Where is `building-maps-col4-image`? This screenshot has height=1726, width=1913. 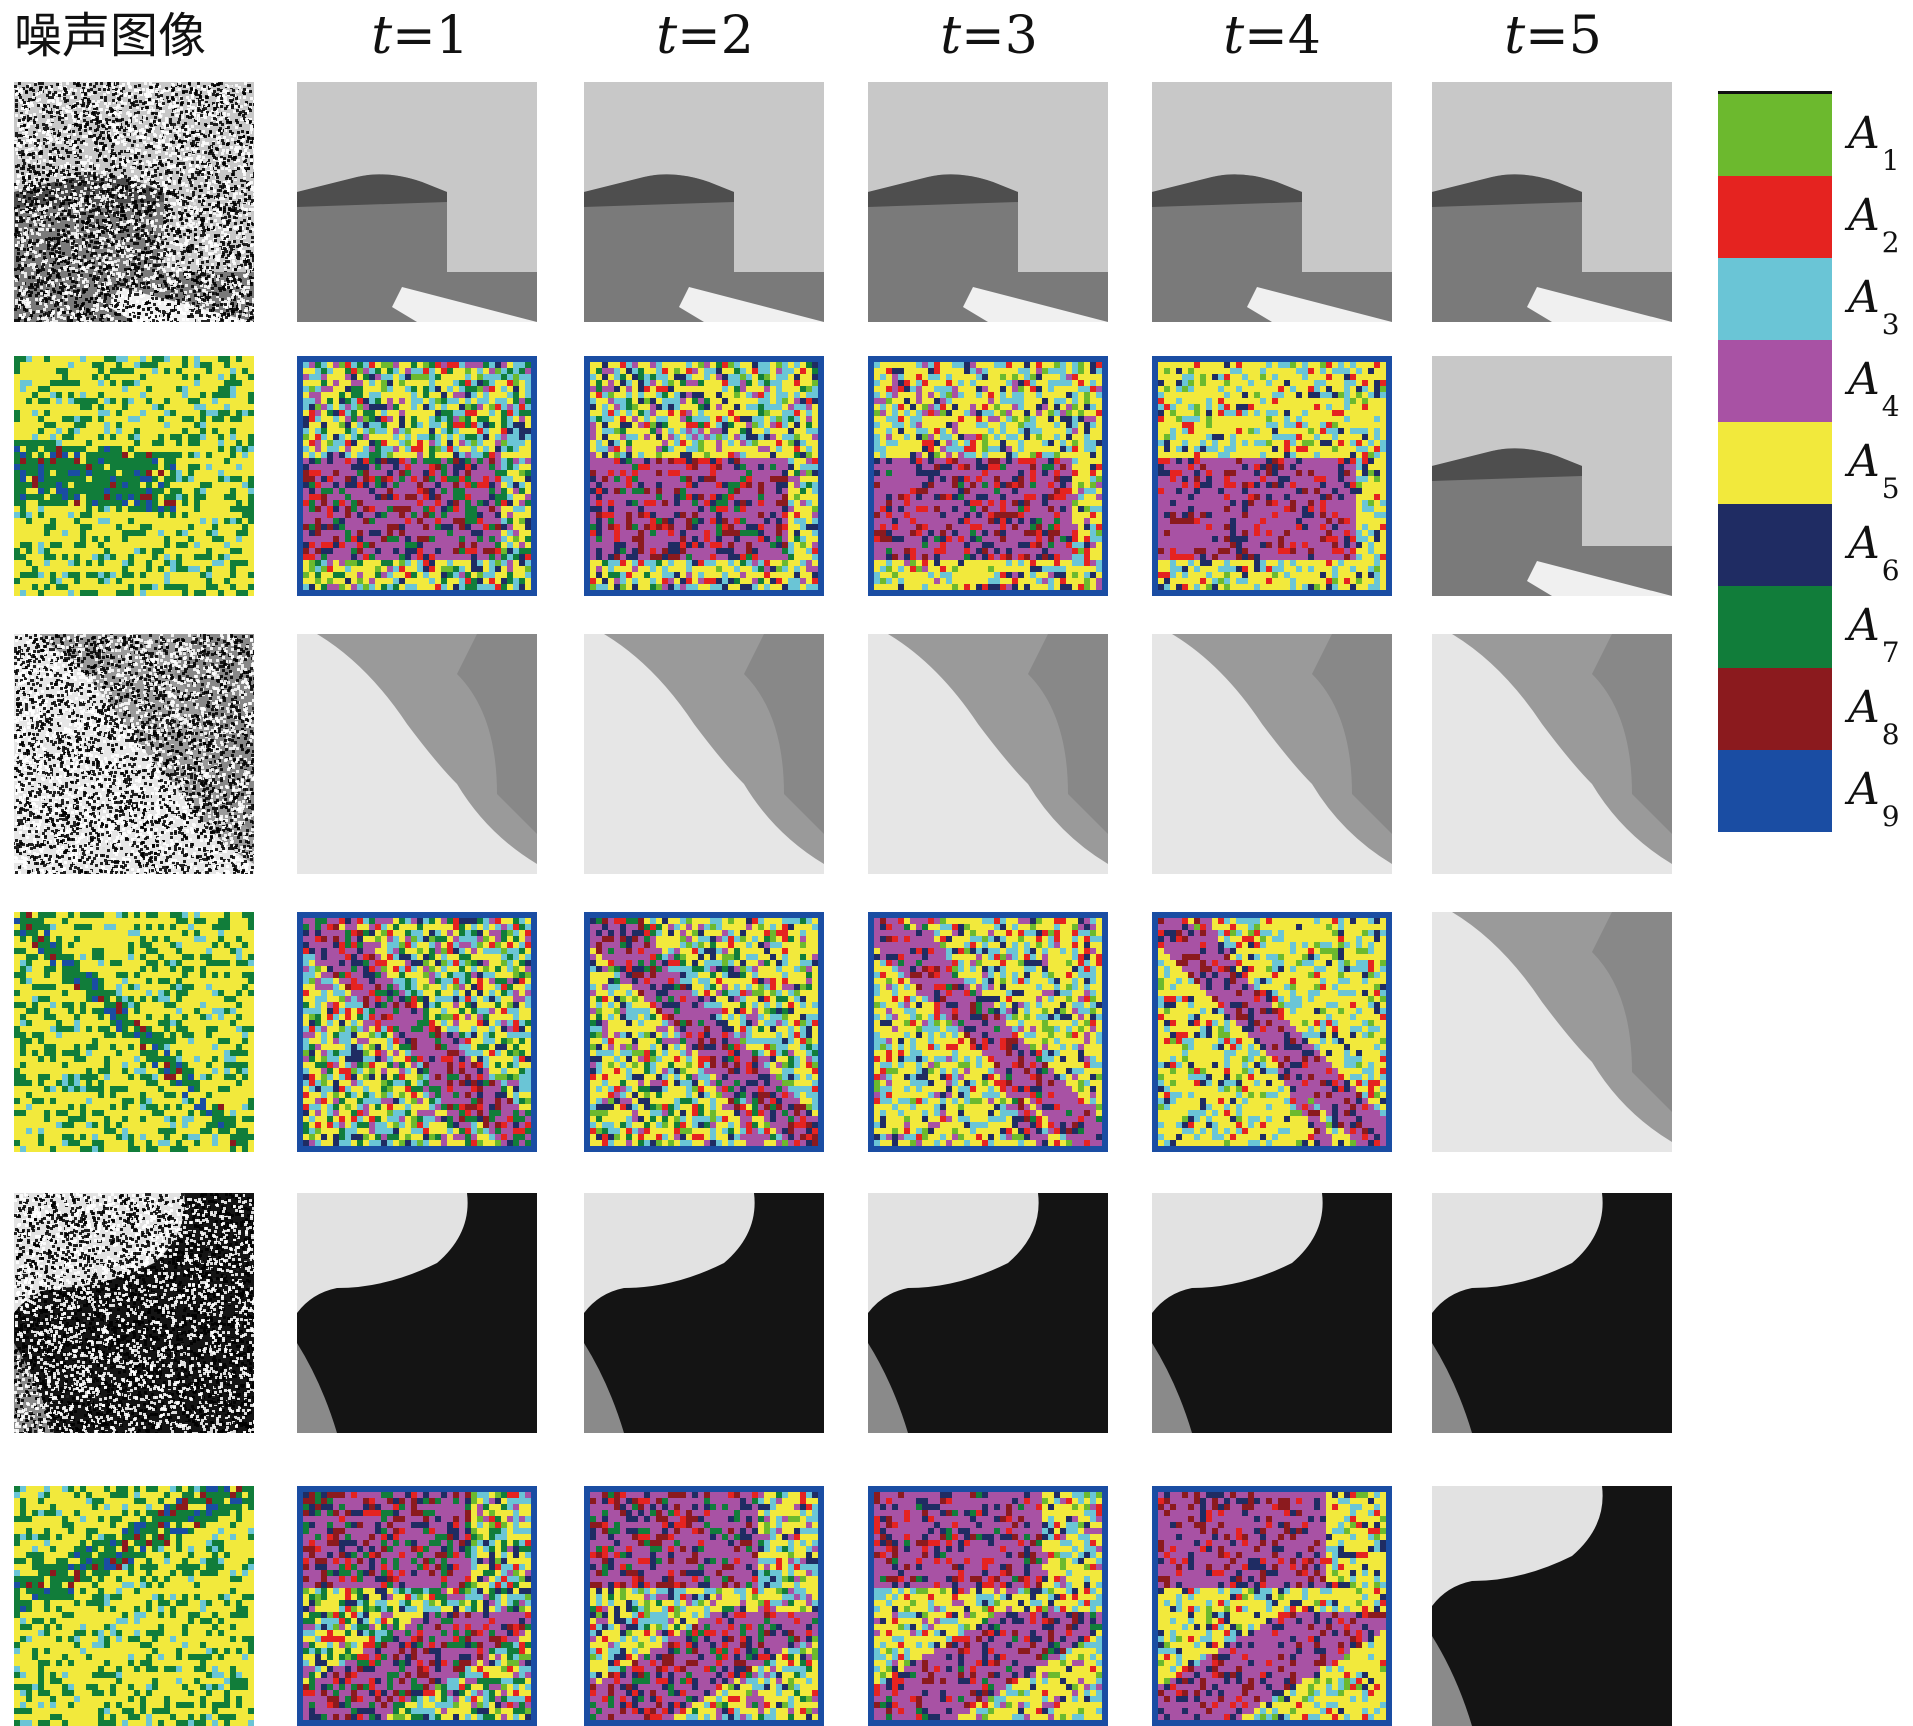 building-maps-col4-image is located at coordinates (1272, 476).